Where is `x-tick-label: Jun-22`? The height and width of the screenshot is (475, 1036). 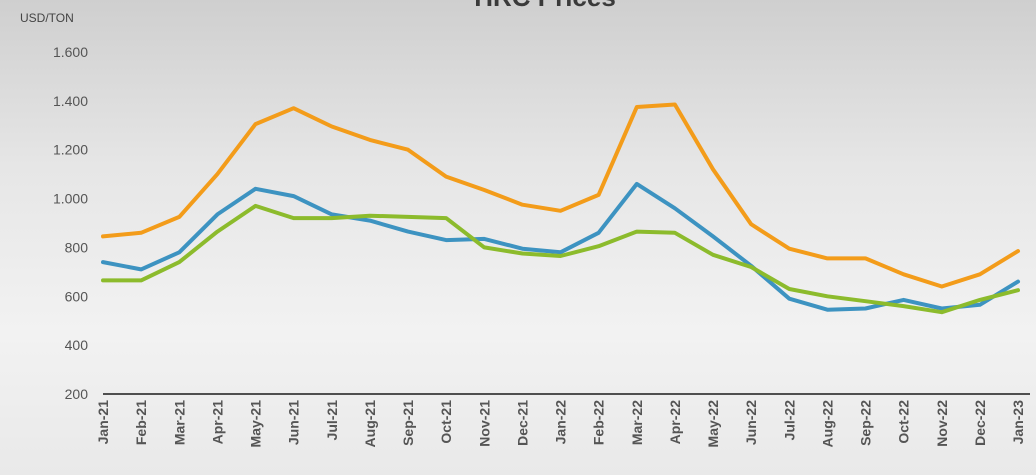
x-tick-label: Jun-22 is located at coordinates (751, 422).